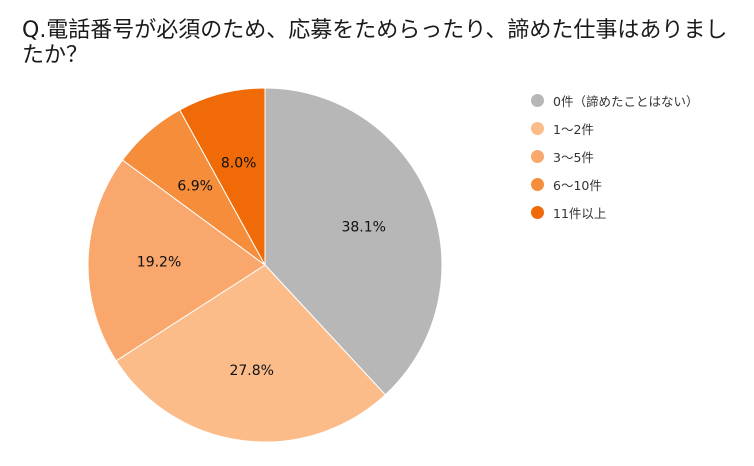 This screenshot has height=466, width=754. What do you see at coordinates (375, 43) in the screenshot?
I see `chart-title: Q.電話番号が必須のため、応募をためらったり、諦めた仕事はありましたか？` at bounding box center [375, 43].